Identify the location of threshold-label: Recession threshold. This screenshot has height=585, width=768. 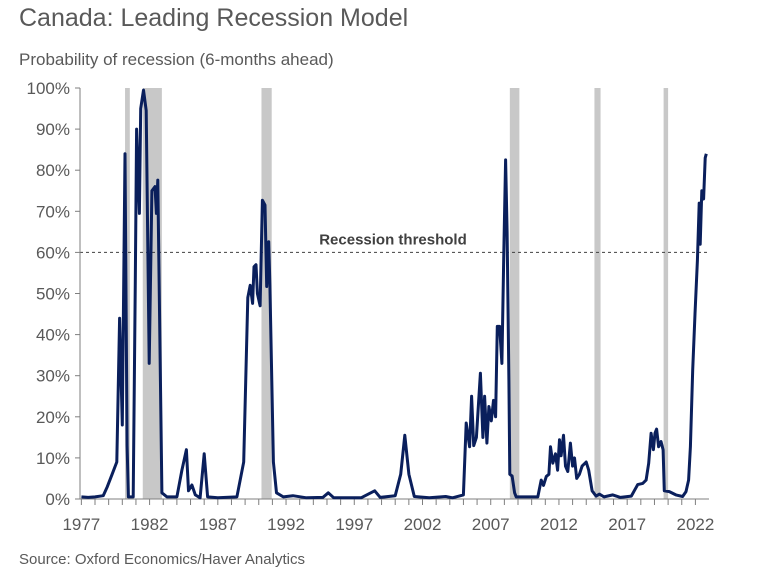
(393, 239).